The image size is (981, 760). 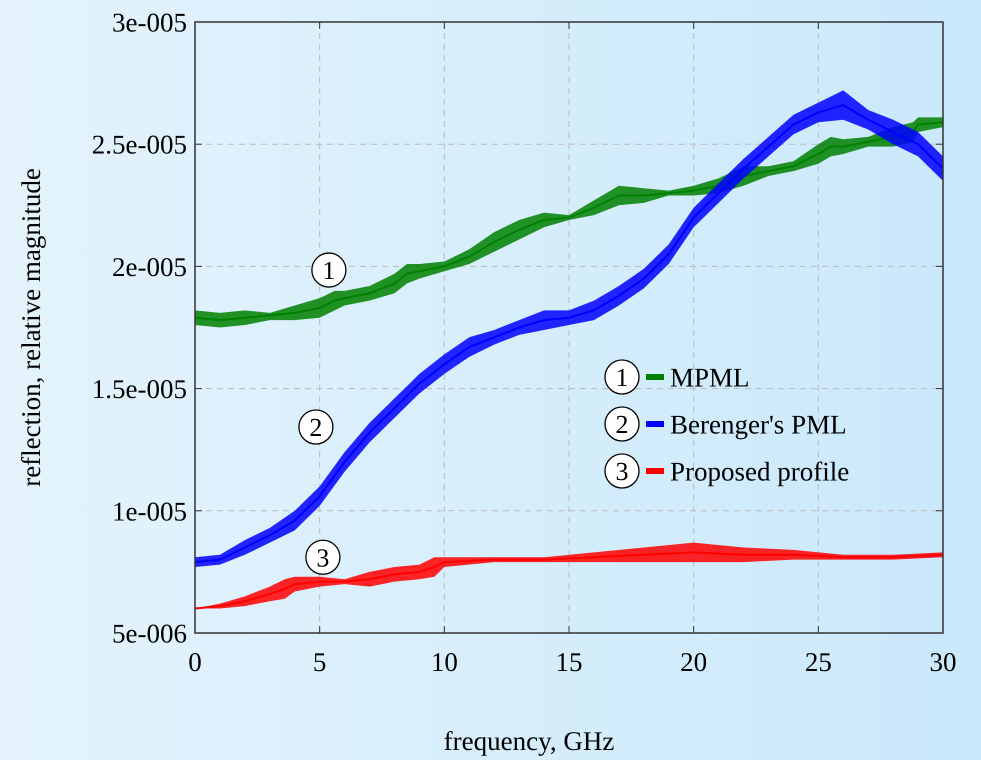 I want to click on text: 1, so click(x=622, y=377).